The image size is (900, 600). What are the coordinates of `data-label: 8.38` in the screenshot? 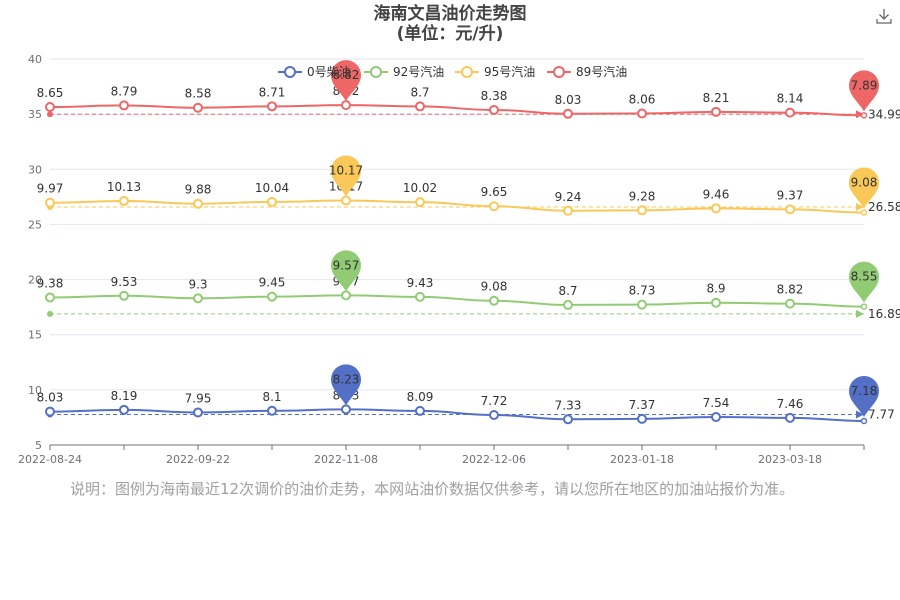 It's located at (494, 96).